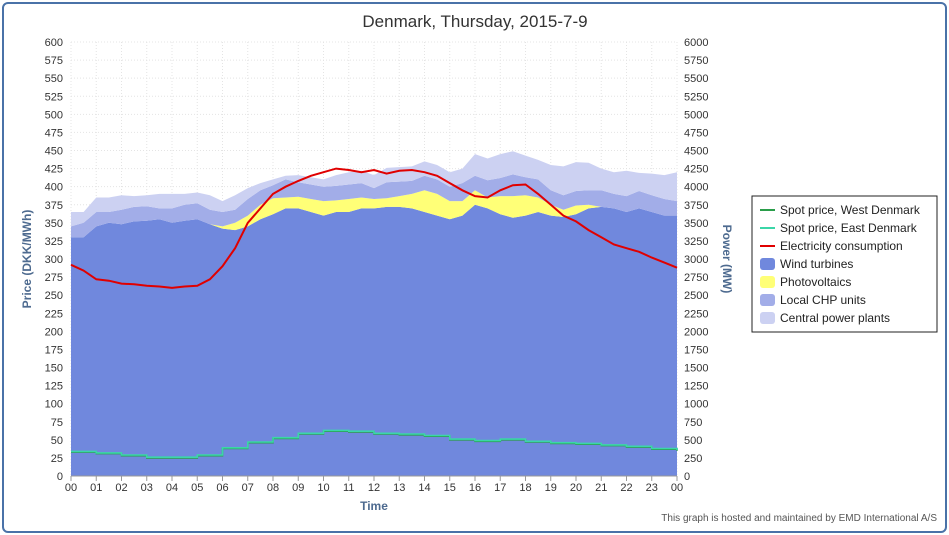  Describe the element at coordinates (727, 259) in the screenshot. I see `right-axis-label: Power (MW)` at that location.